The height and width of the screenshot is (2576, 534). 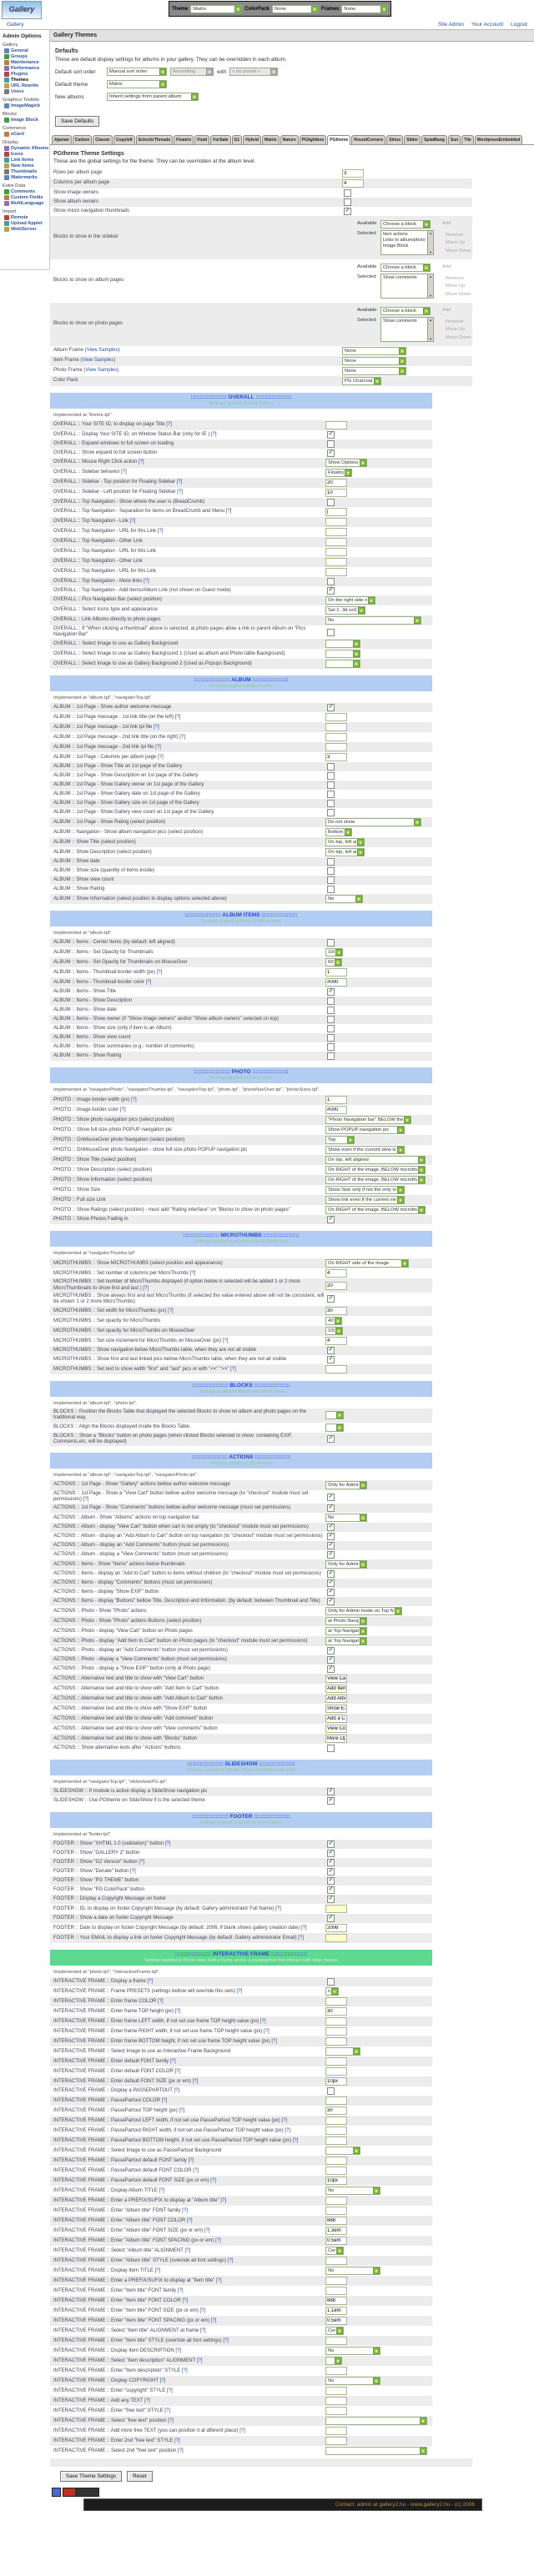 What do you see at coordinates (487, 25) in the screenshot?
I see `your-account-link: Your Account` at bounding box center [487, 25].